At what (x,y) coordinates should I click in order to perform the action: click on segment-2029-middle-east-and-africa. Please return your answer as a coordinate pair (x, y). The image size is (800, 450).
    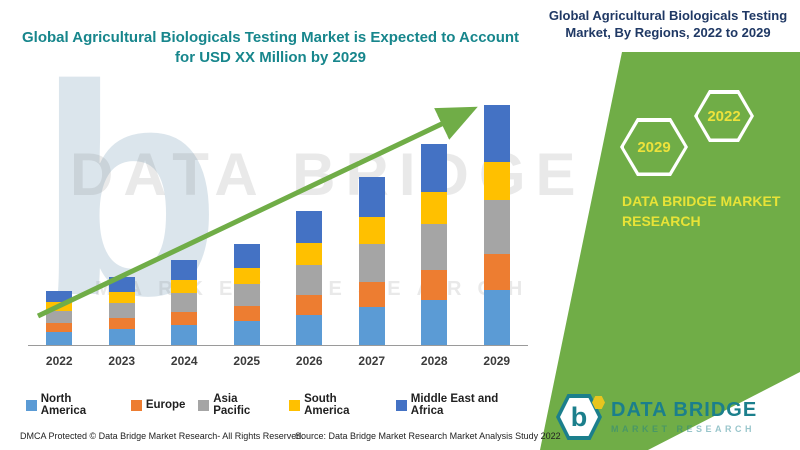
    Looking at the image, I should click on (496, 133).